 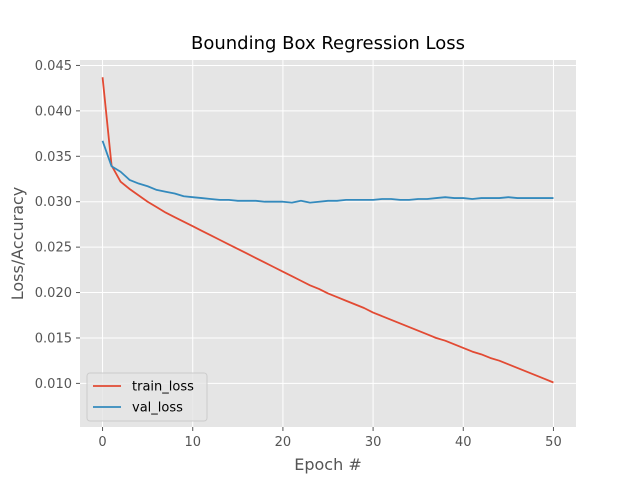 I want to click on legend: train_loss val_loss, so click(x=147, y=397).